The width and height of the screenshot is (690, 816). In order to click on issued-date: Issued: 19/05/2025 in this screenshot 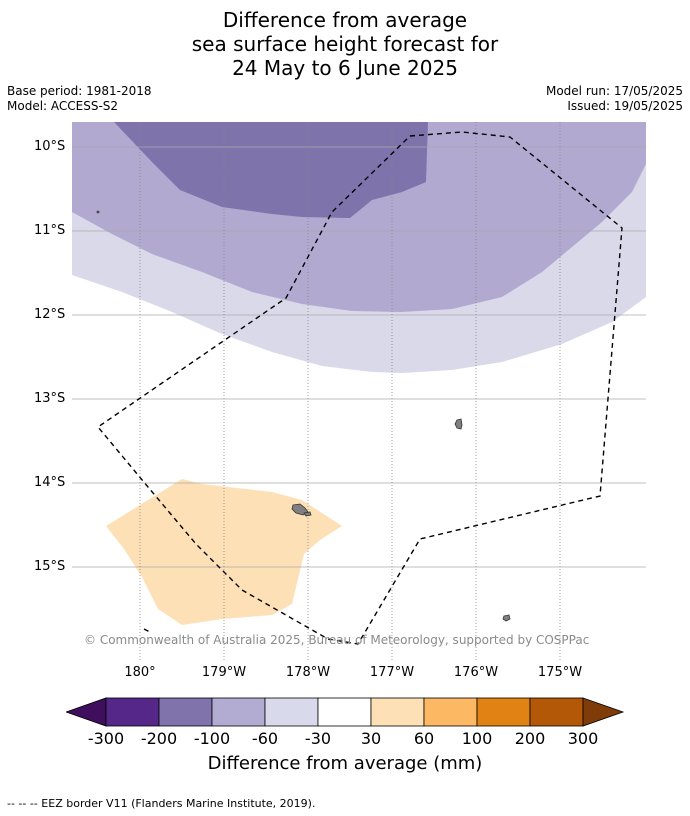, I will do `click(625, 106)`.